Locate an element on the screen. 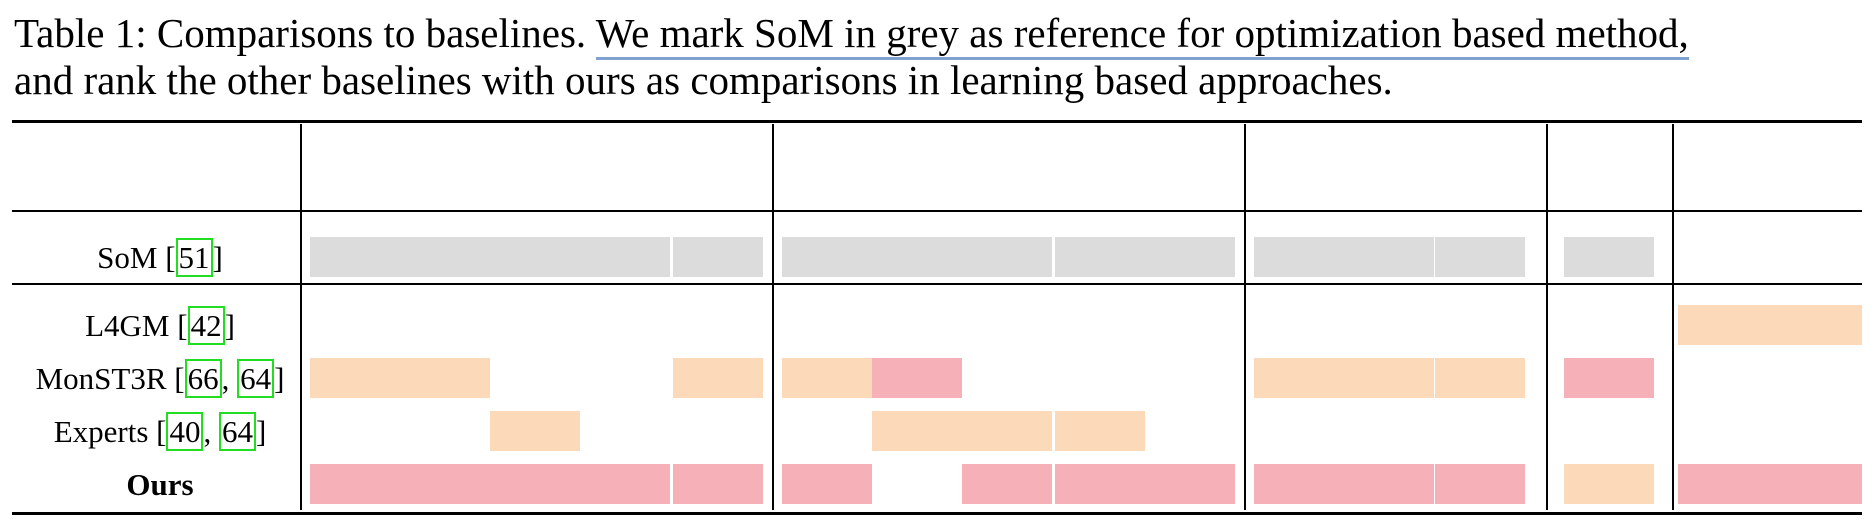 This screenshot has width=1875, height=524. header-rule is located at coordinates (937, 211).